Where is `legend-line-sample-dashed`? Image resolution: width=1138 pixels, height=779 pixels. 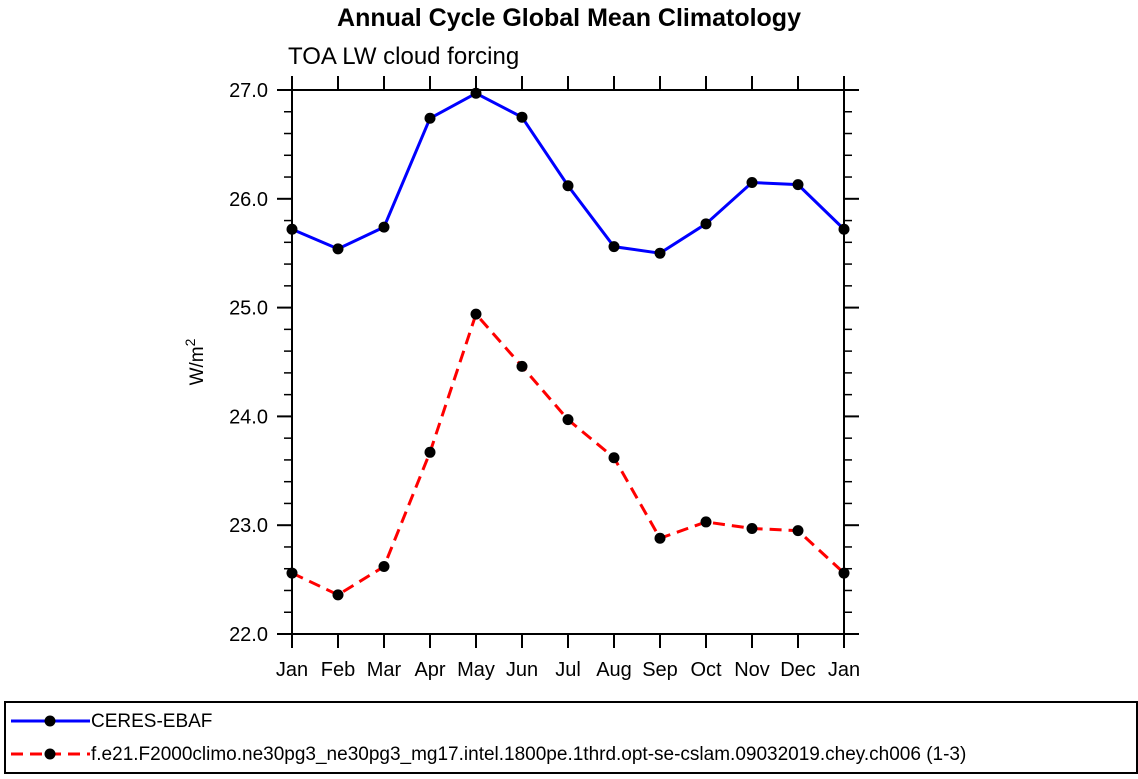
legend-line-sample-dashed is located at coordinates (50, 754).